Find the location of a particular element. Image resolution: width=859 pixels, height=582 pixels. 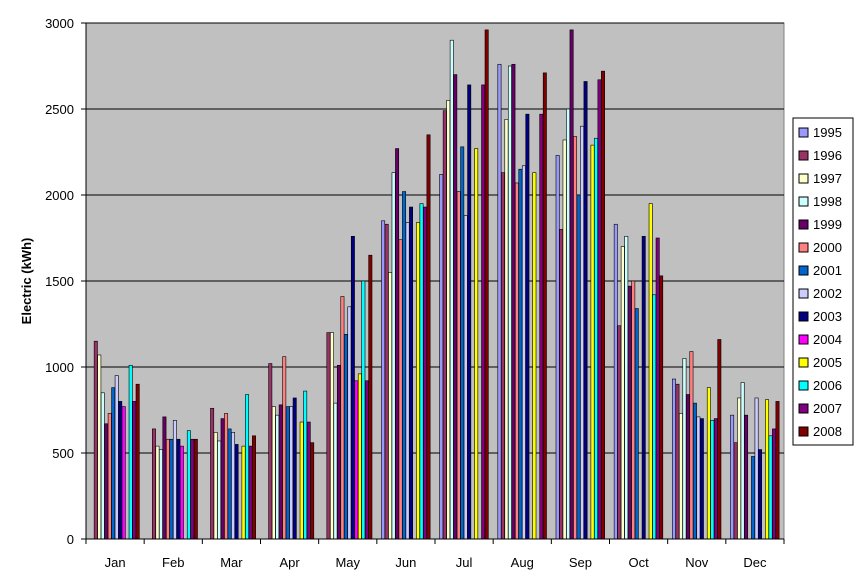

bar-2007-Sep is located at coordinates (599, 309).